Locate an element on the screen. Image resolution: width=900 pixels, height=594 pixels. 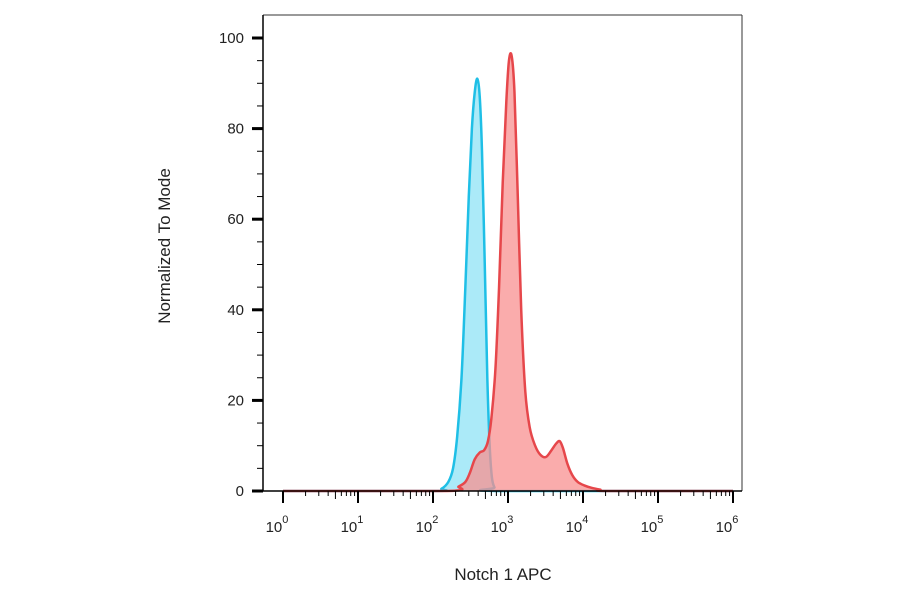
x-axis-ticks: 10⁰ 10¹ 10² 10³ 10⁴ 10⁵ 10⁶ is located at coordinates (502, 513).